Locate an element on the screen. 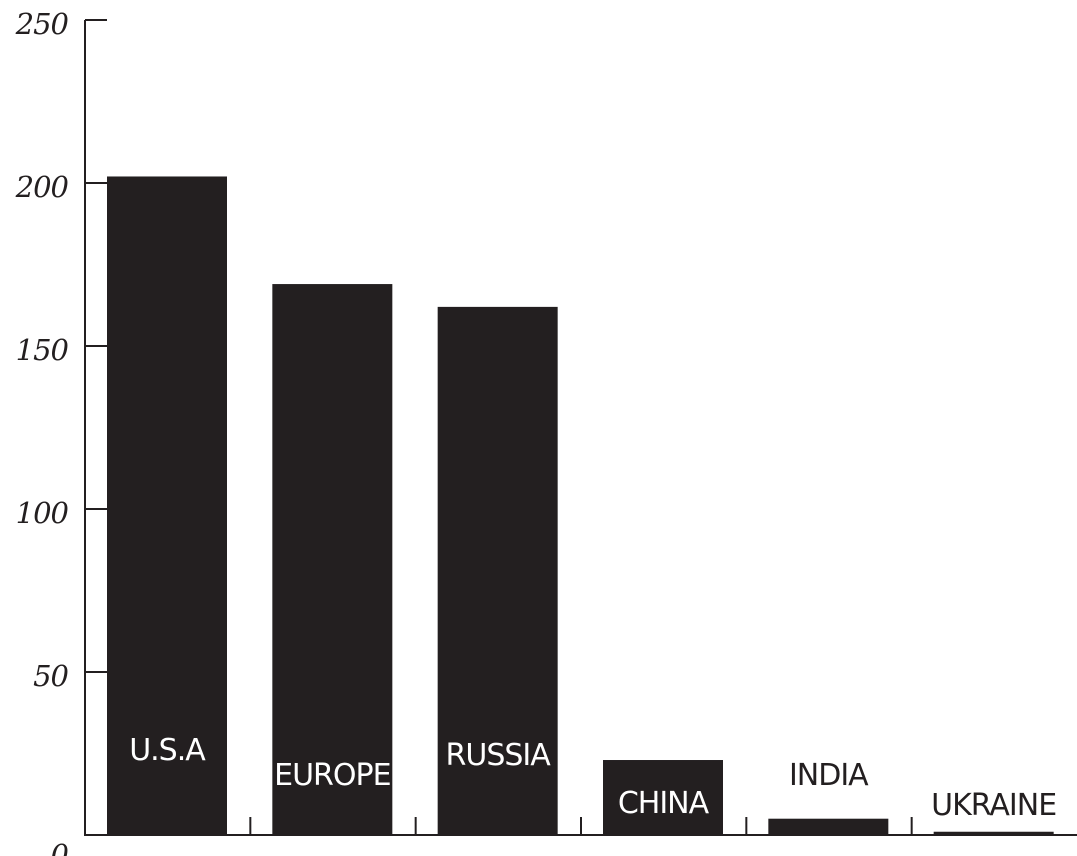 The width and height of the screenshot is (1077, 856). y-tick-label: 0 is located at coordinates (60, 847).